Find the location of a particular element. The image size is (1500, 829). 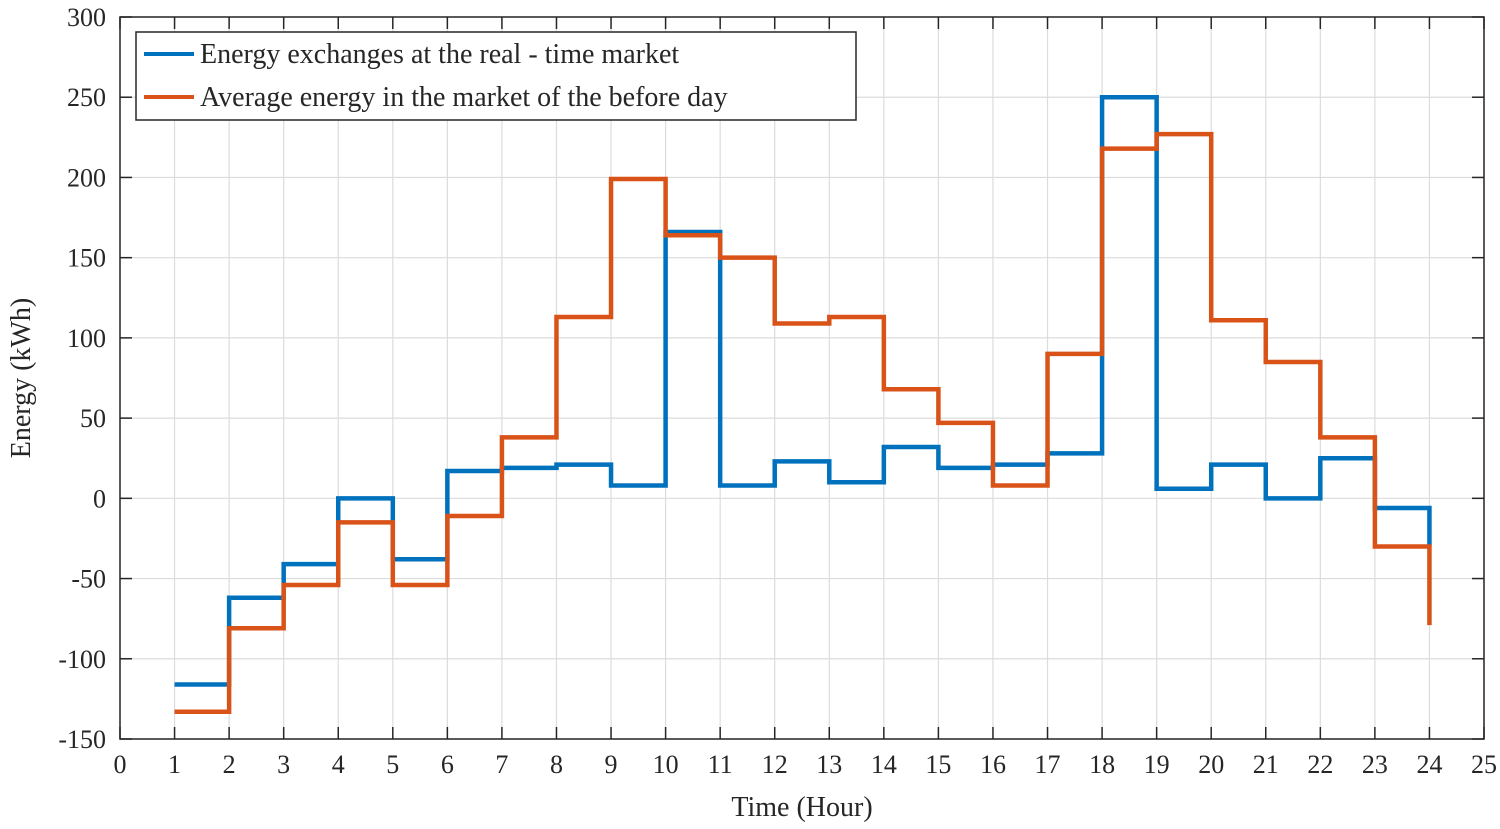

x-tick-label: 19 is located at coordinates (1157, 764).